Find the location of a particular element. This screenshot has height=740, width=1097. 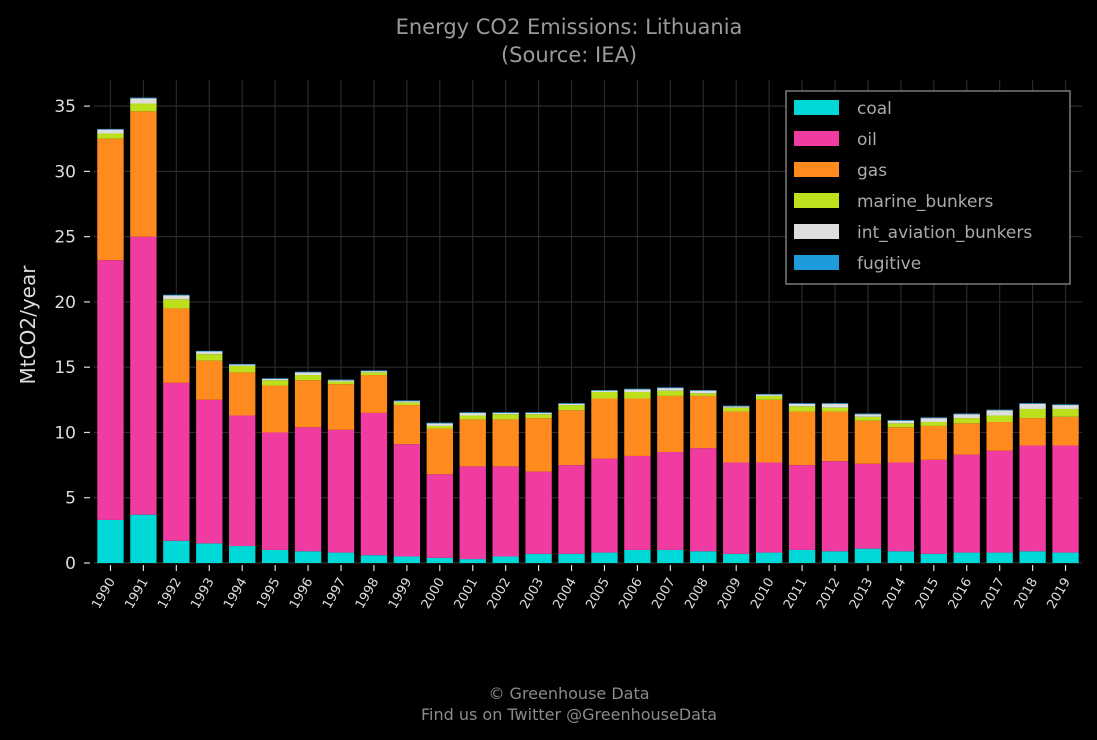

bar-fugitive-2003 is located at coordinates (538, 412).